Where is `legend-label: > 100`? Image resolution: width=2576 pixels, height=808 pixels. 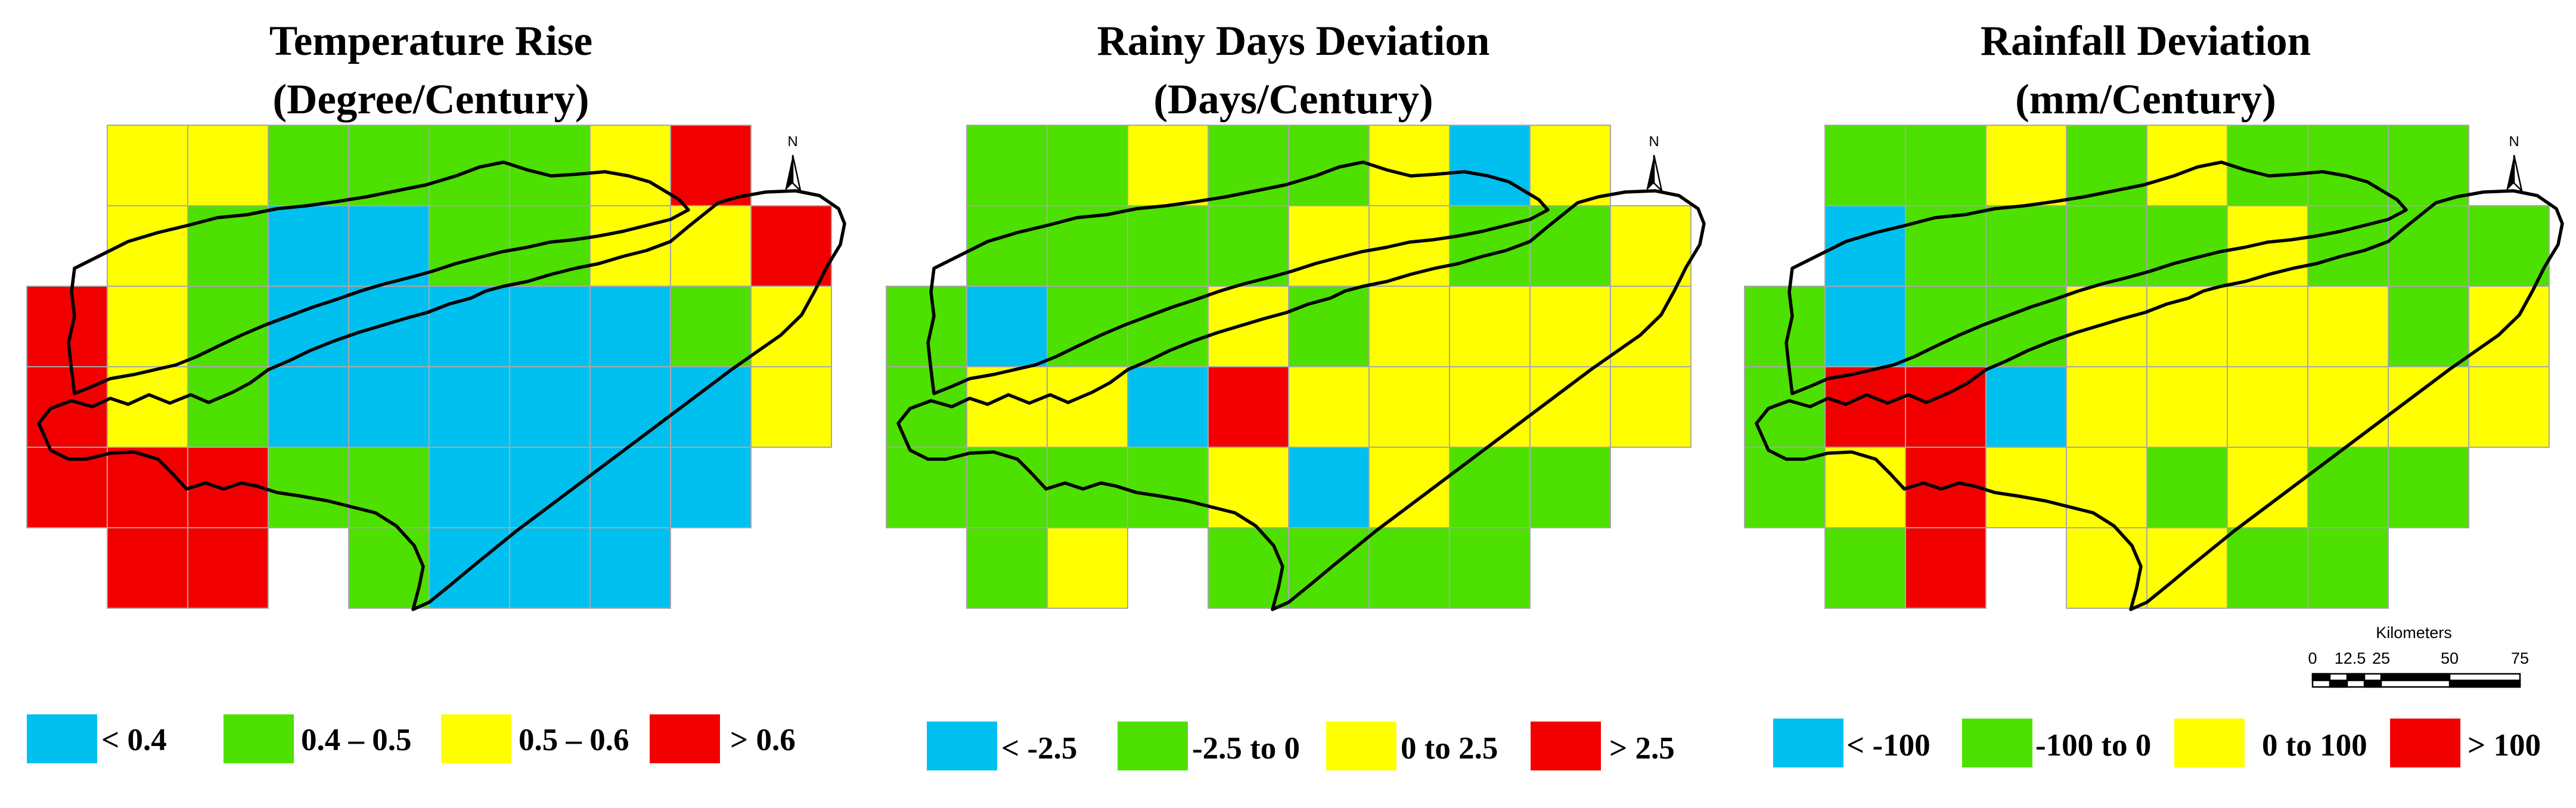 legend-label: > 100 is located at coordinates (2505, 745).